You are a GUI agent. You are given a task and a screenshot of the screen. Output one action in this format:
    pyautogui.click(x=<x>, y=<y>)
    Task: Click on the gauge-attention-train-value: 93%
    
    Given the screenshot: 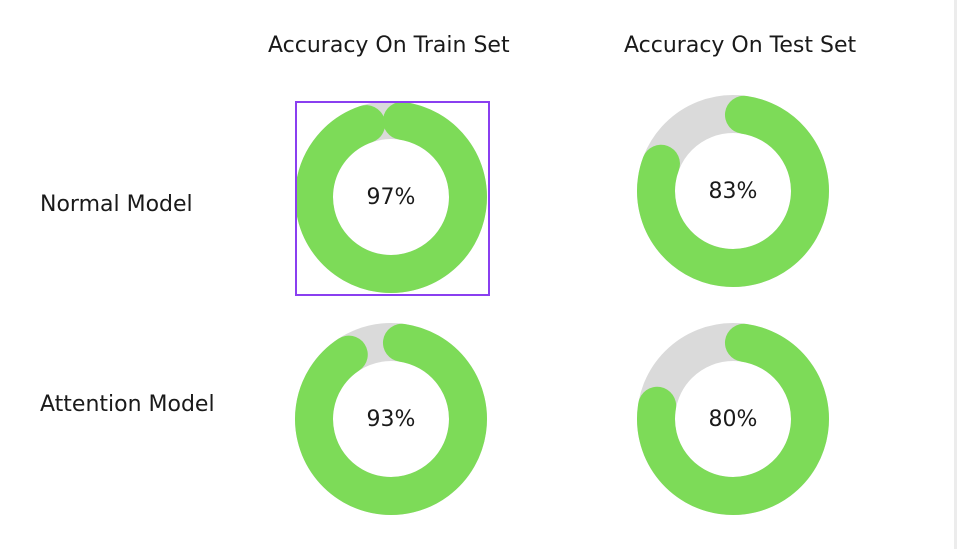 What is the action you would take?
    pyautogui.click(x=391, y=419)
    